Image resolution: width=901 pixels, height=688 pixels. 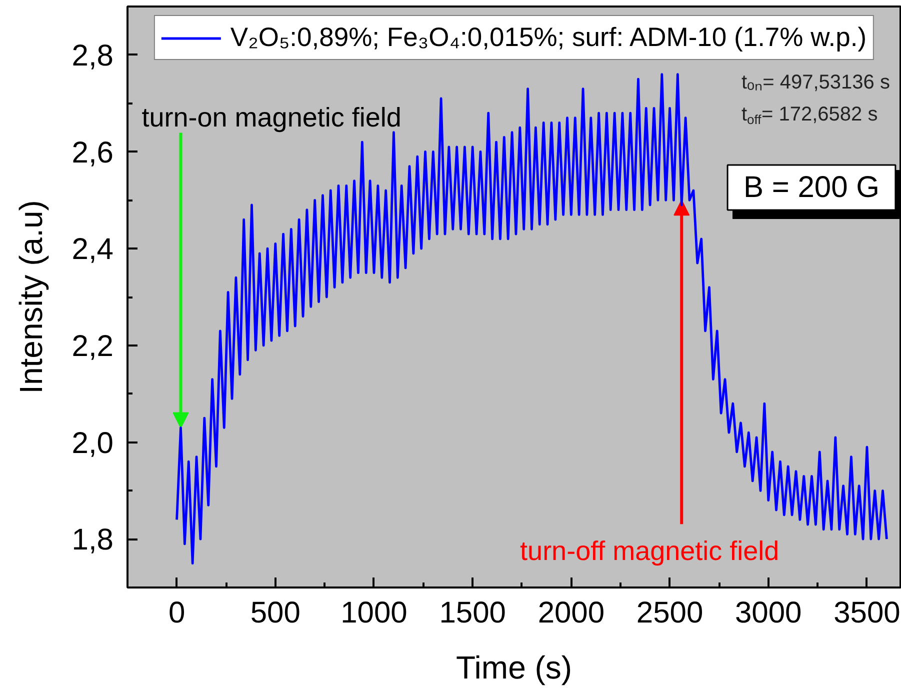 I want to click on x-tick-label: 1000, so click(x=374, y=613).